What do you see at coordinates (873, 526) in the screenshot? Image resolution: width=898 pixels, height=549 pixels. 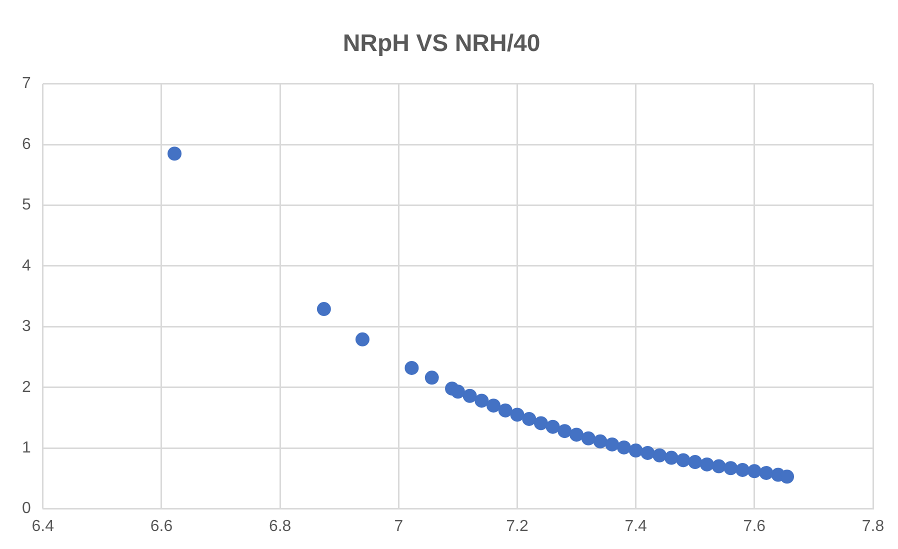 I see `x-tick-label: 7.8` at bounding box center [873, 526].